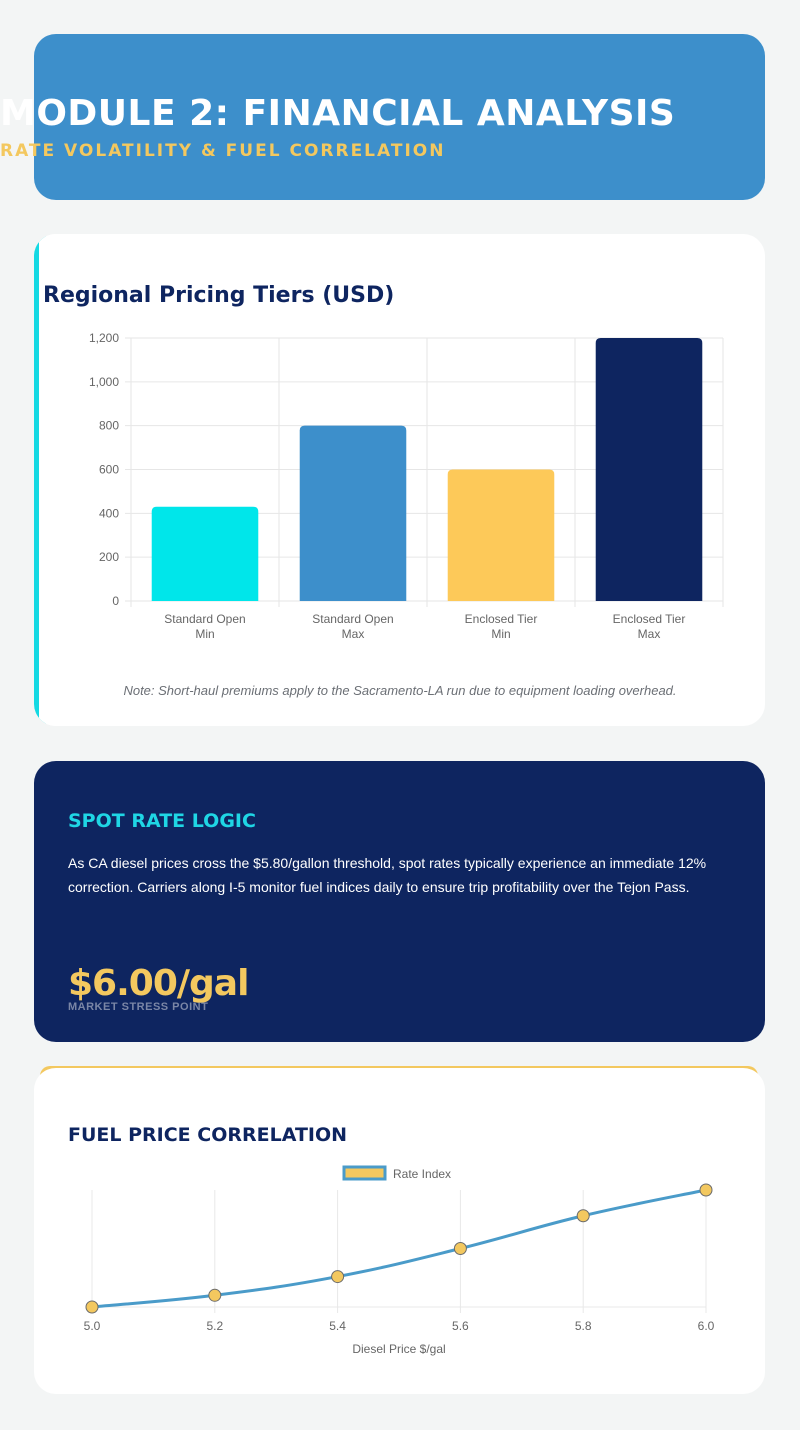  I want to click on spot-rate-title: SPOT RATE LOGIC, so click(162, 821).